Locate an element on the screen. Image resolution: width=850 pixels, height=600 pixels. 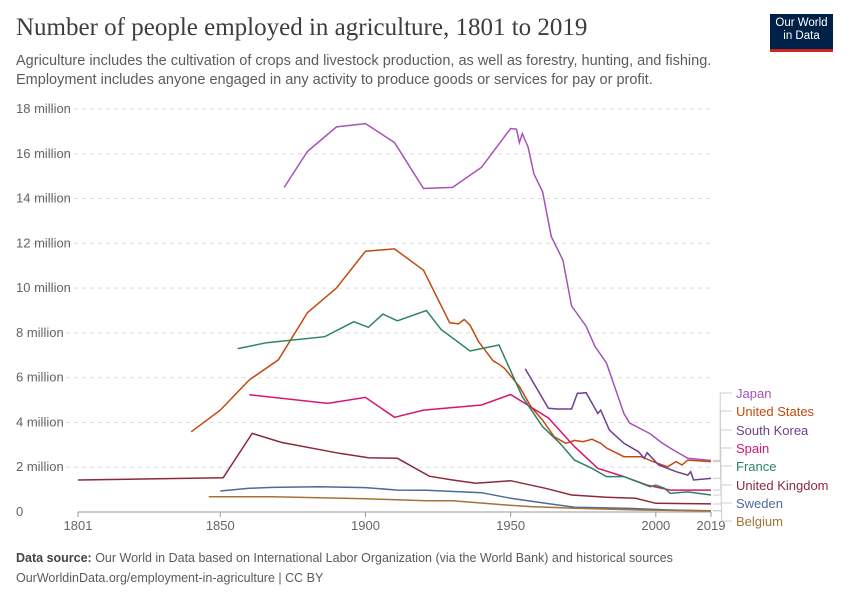
y-tick-label: 12 million is located at coordinates (43, 242).